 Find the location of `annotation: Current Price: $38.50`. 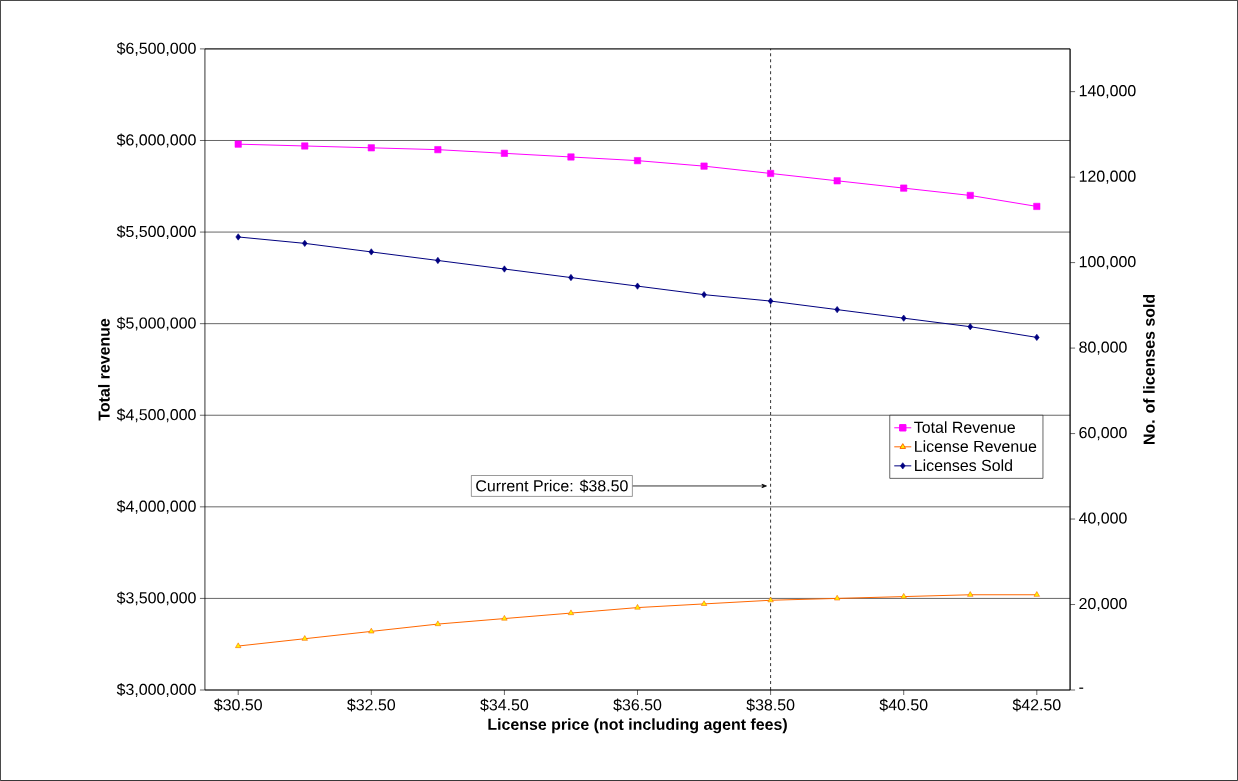

annotation: Current Price: $38.50 is located at coordinates (552, 486).